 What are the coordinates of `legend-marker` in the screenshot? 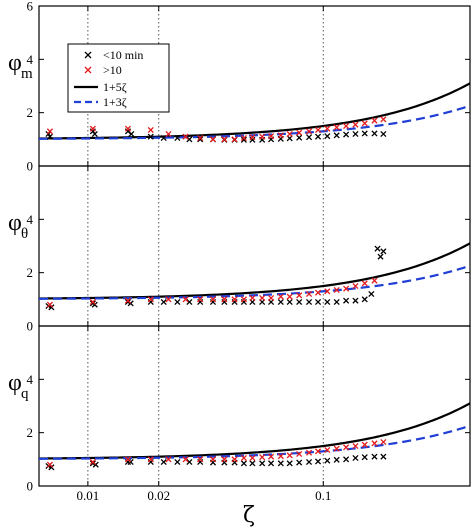 It's located at (88, 70).